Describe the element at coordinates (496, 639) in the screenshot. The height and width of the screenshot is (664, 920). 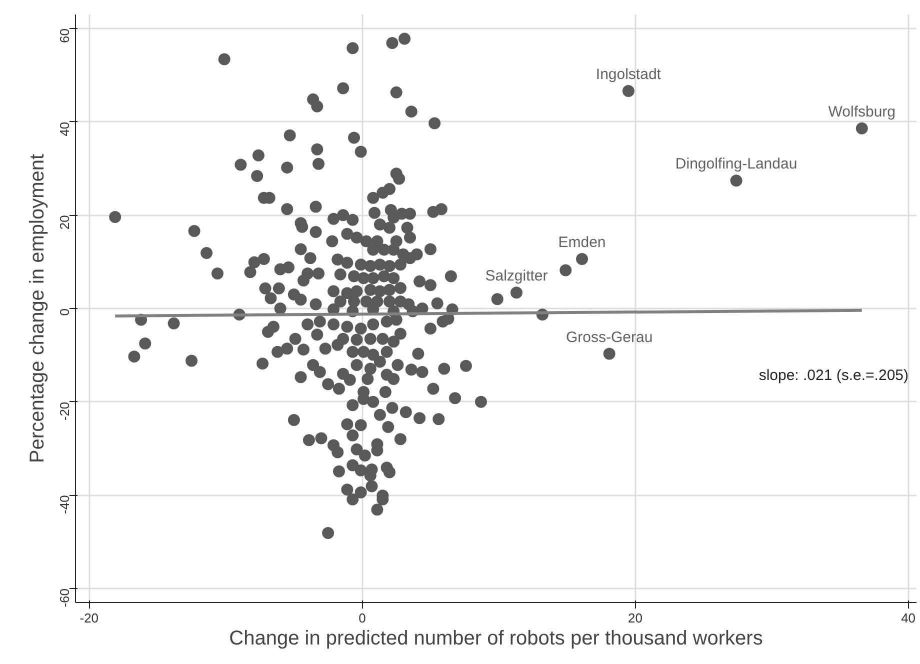
I see `x-axis-title: Change in predicted number of robots per thousand workers` at that location.